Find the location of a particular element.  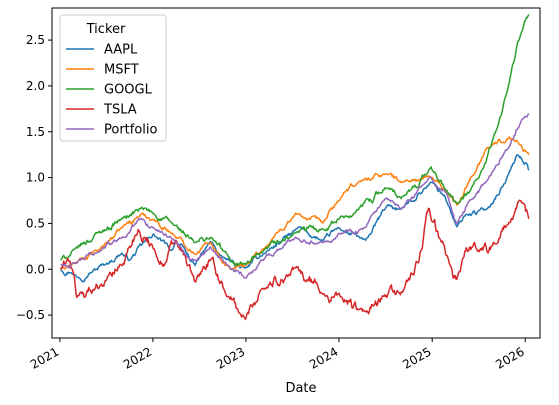

legend: Ticker AAPL MSFT GOOGL TSLA Portfolio is located at coordinates (113, 78).